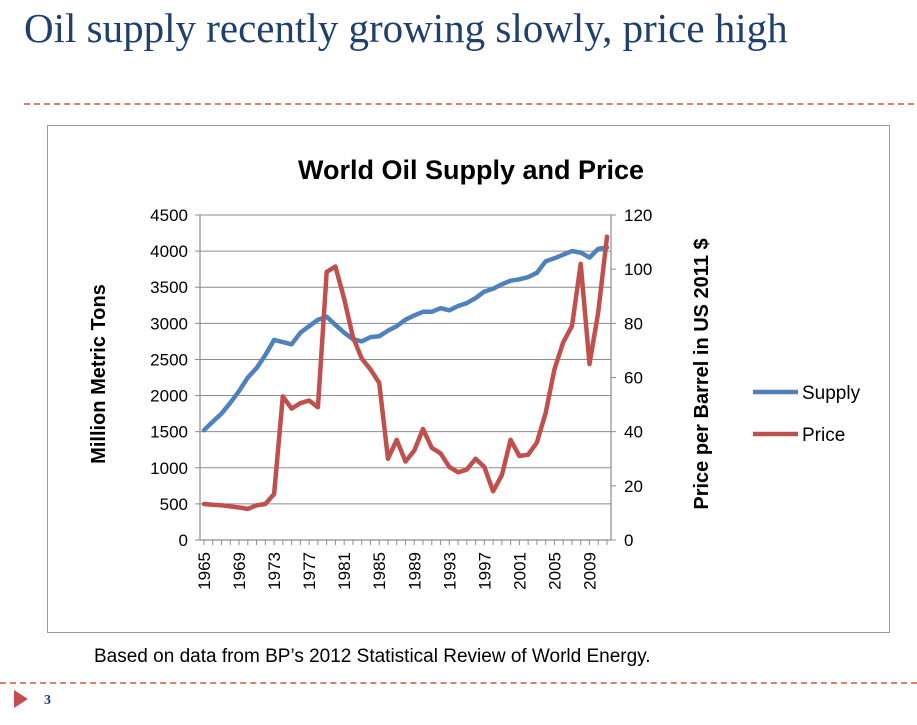 The width and height of the screenshot is (917, 725). Describe the element at coordinates (471, 170) in the screenshot. I see `chart-title: World Oil Supply and Price` at that location.